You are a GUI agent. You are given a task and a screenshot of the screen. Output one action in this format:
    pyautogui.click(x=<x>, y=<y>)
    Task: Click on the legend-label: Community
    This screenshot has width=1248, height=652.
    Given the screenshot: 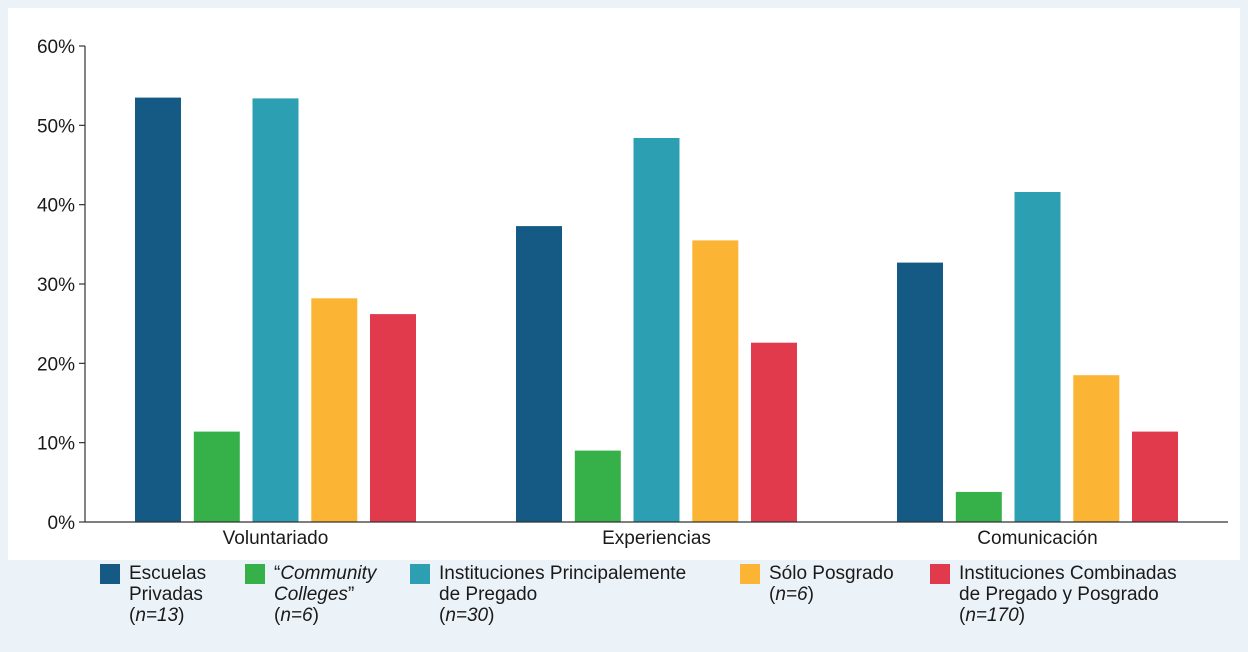 What is the action you would take?
    pyautogui.click(x=328, y=573)
    